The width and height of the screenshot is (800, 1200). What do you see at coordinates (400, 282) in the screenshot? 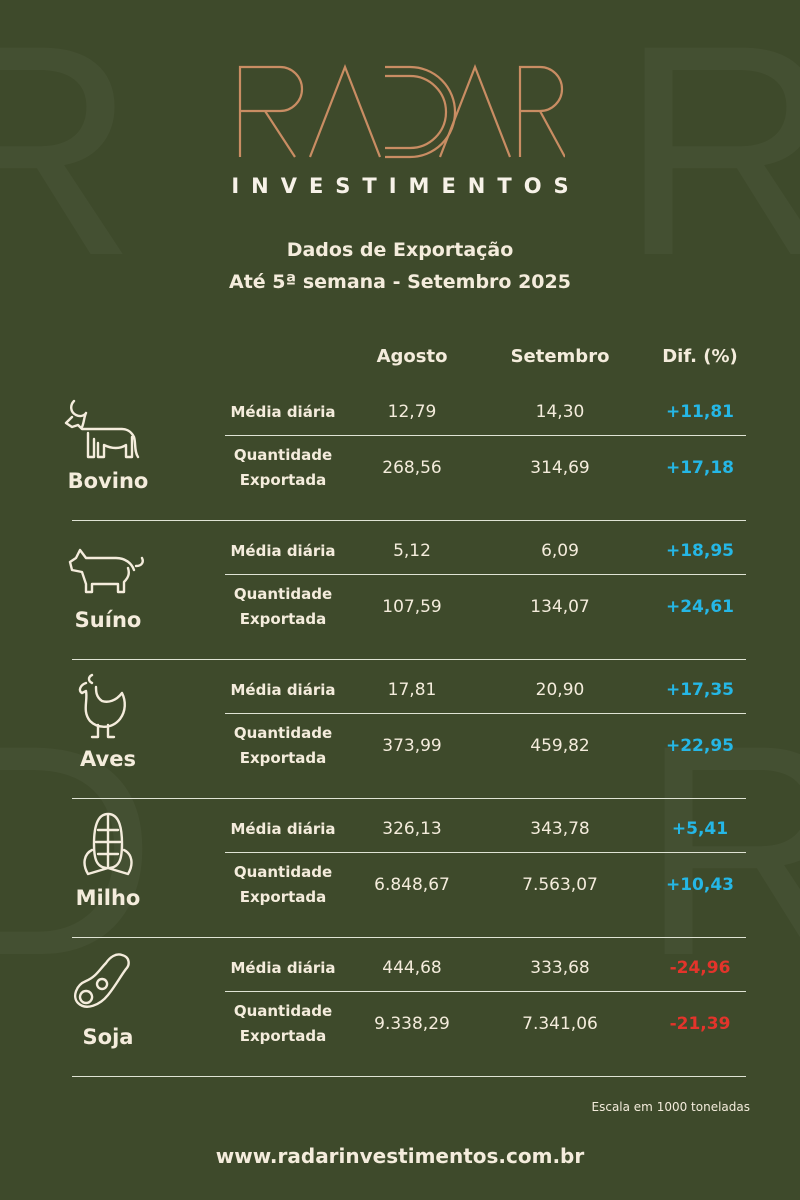
I see `title-line-2: Até 5ª semana - Setembro 2025` at bounding box center [400, 282].